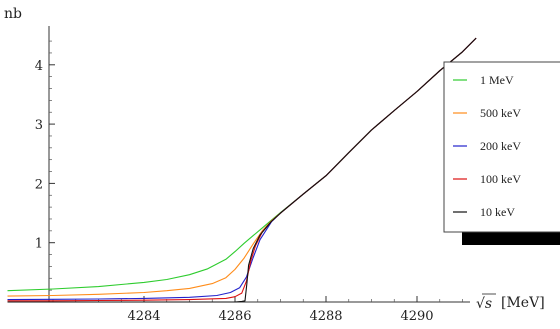 The image size is (560, 329). Describe the element at coordinates (13, 14) in the screenshot. I see `y-axis-label: nb` at that location.